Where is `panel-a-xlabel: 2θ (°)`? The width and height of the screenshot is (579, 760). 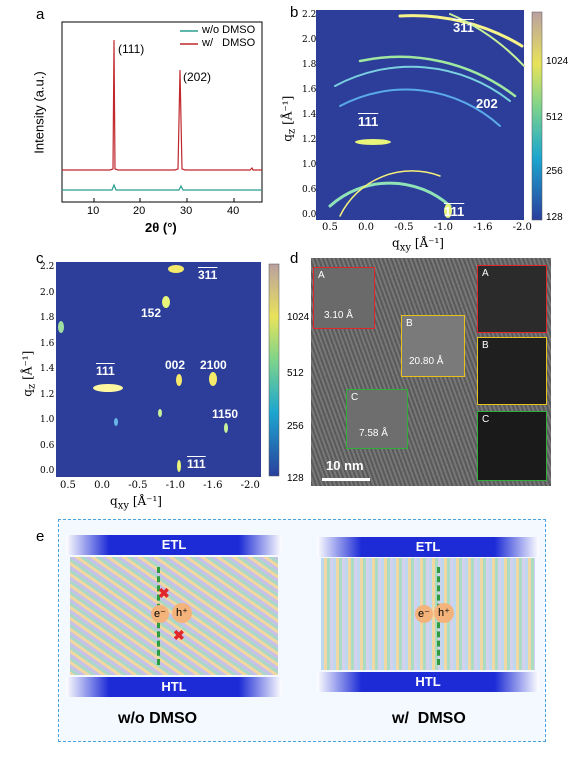
panel-a-xlabel: 2θ (°) is located at coordinates (161, 227).